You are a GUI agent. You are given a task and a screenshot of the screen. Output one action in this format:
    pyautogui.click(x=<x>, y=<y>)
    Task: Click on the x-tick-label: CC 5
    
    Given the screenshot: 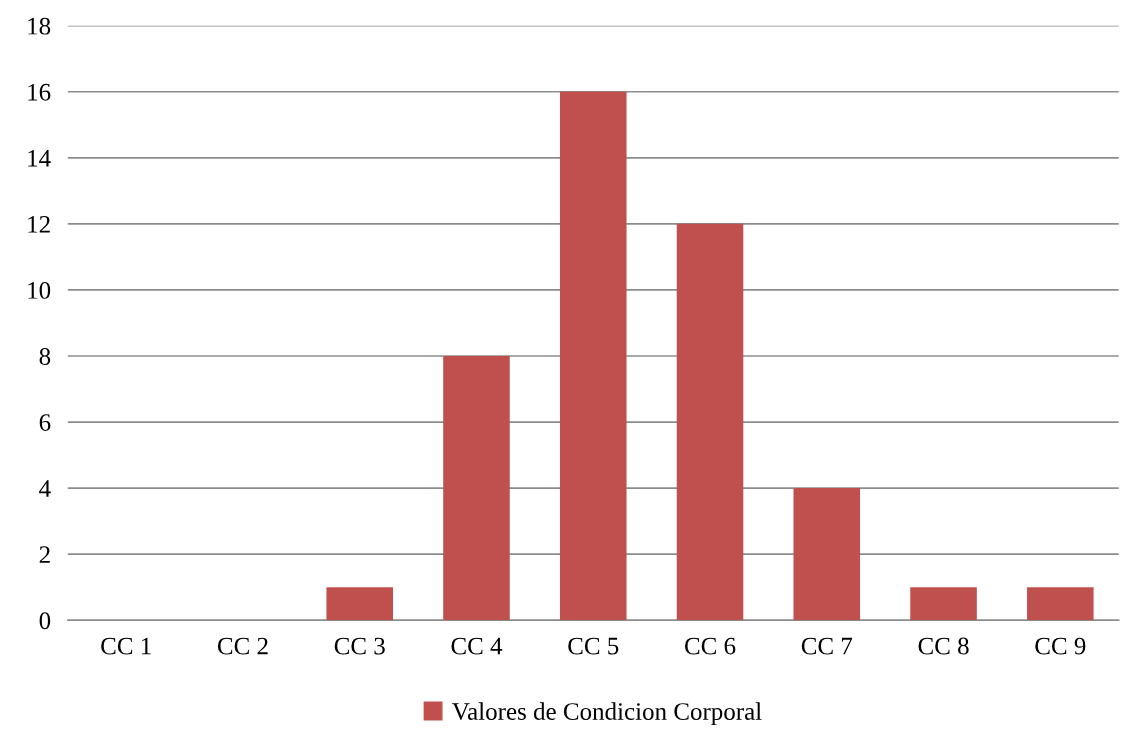 What is the action you would take?
    pyautogui.click(x=593, y=646)
    